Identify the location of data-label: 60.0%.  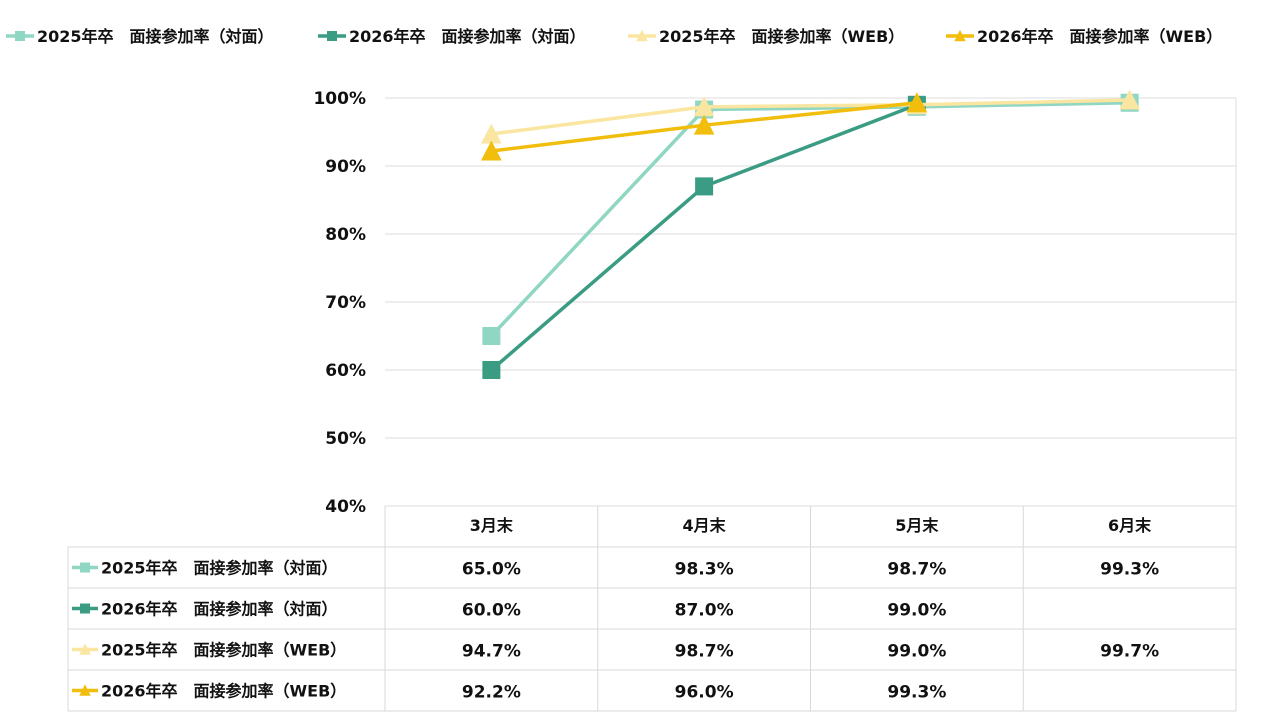
(491, 611).